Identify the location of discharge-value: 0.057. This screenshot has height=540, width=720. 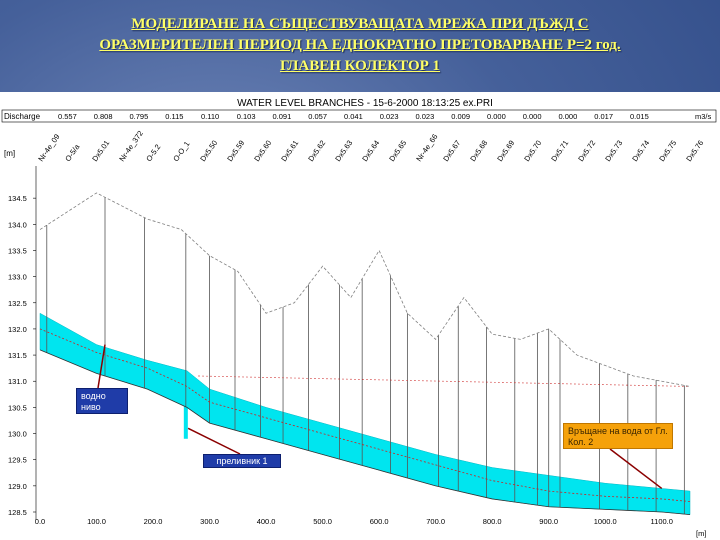
(317, 116).